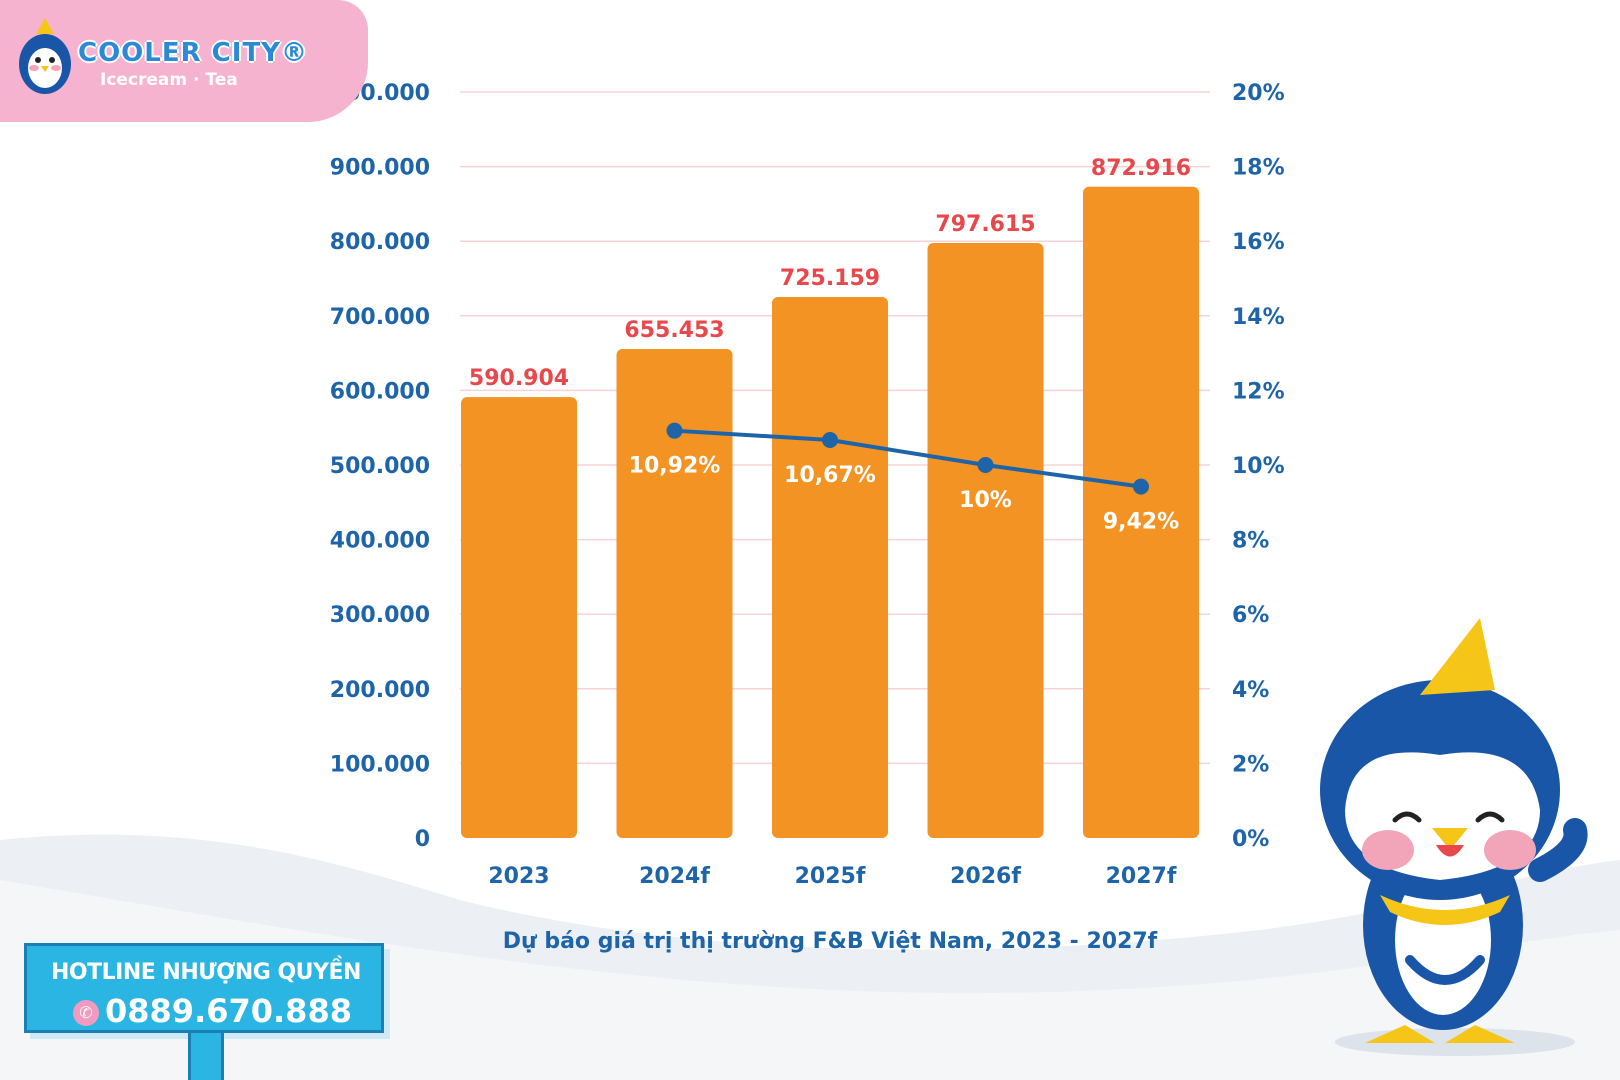 Image resolution: width=1620 pixels, height=1080 pixels. Describe the element at coordinates (86, 1013) in the screenshot. I see `phone-icon: ✆` at that location.